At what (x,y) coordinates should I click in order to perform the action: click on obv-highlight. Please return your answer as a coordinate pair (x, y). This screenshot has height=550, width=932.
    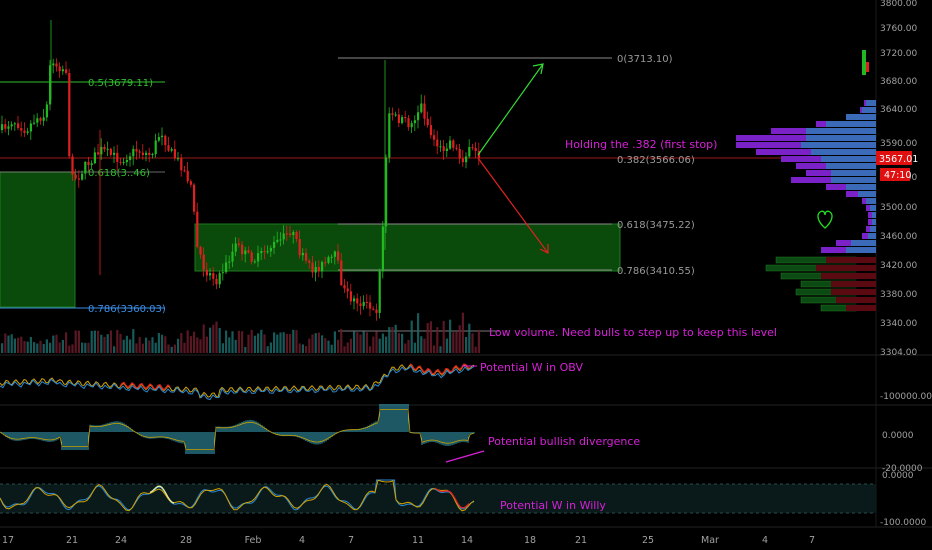
    Looking at the image, I should click on (145, 386).